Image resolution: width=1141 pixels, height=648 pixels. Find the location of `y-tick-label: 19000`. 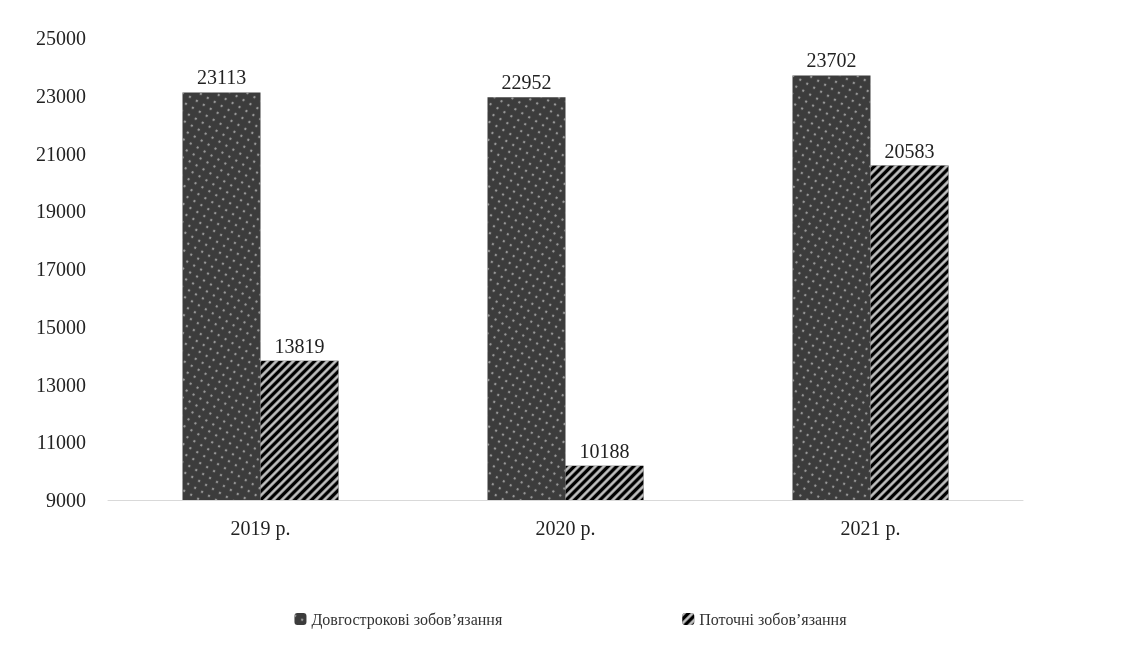

y-tick-label: 19000 is located at coordinates (61, 211).